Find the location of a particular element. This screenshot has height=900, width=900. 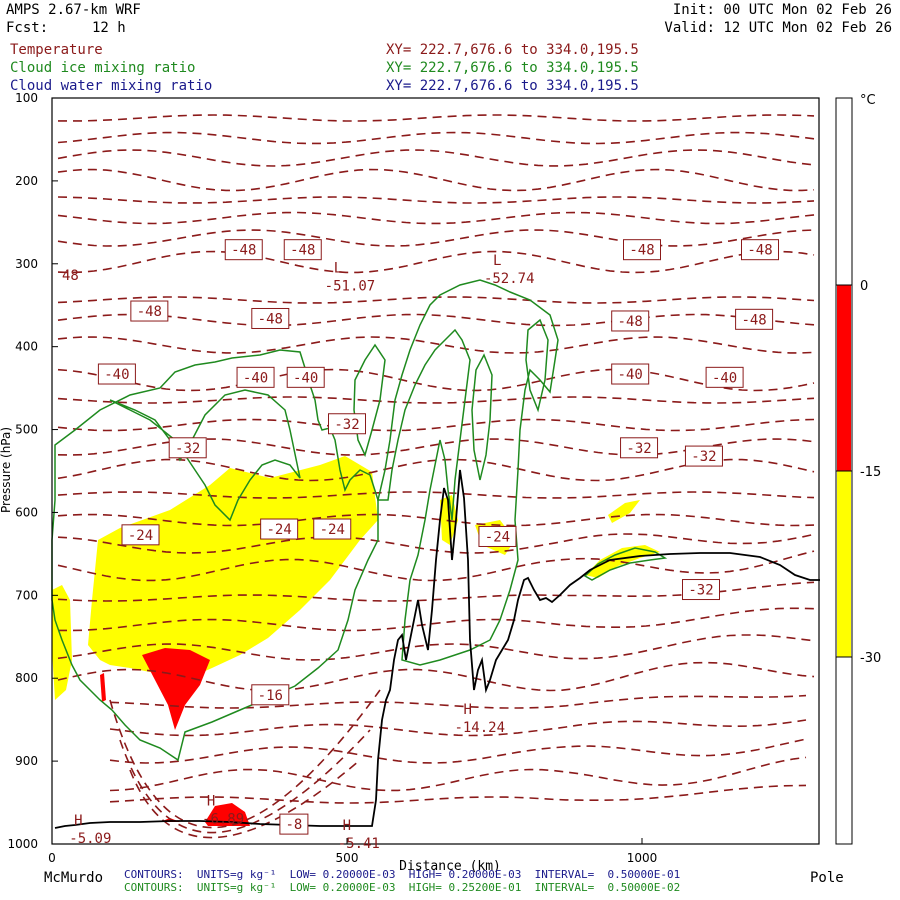

model-title: AMPS 2.67-km WRF is located at coordinates (73, 10).